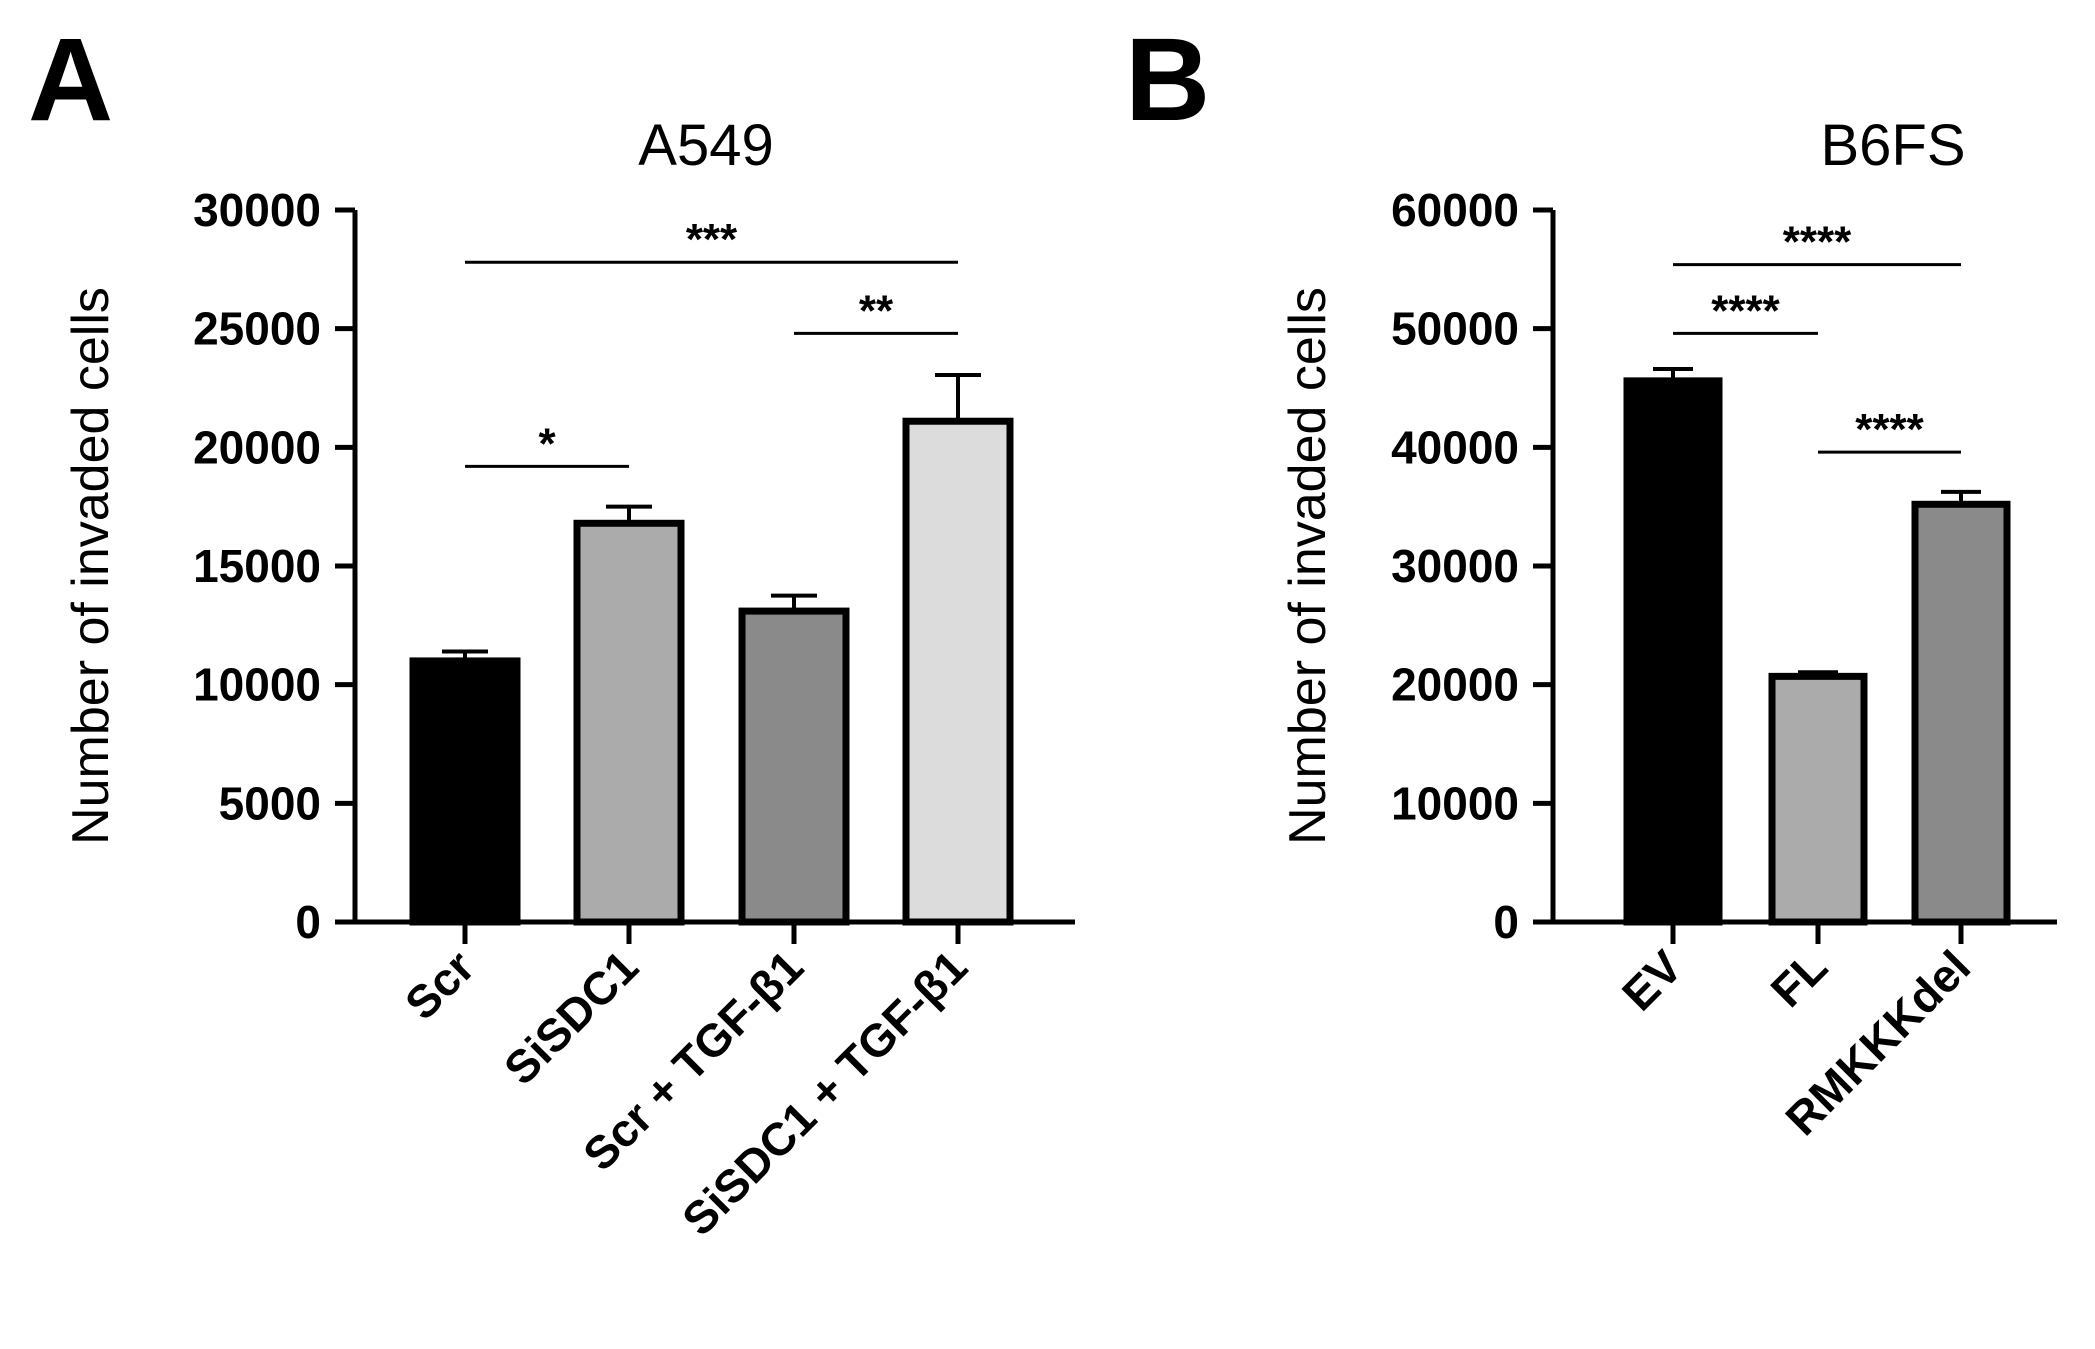  Describe the element at coordinates (1455, 566) in the screenshot. I see `chart-b-y-tick-label: 30000` at that location.